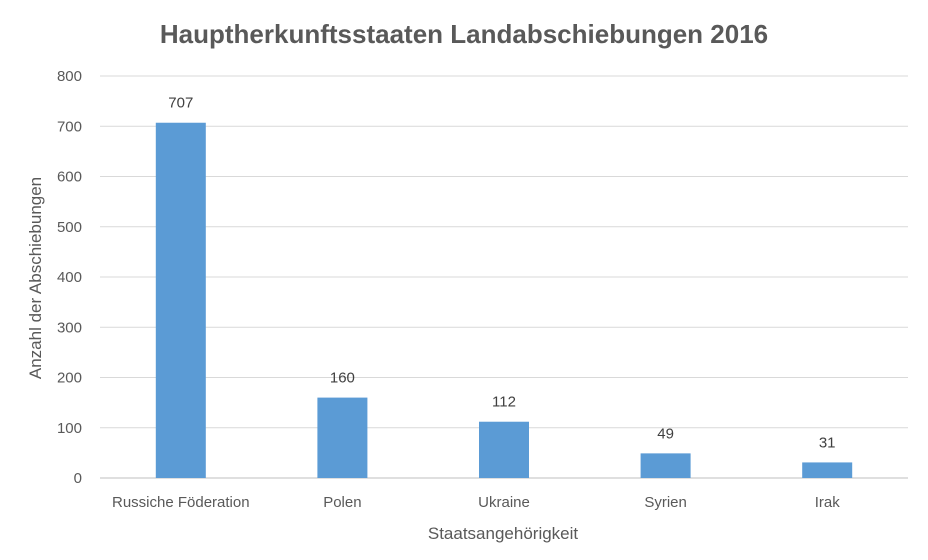  What do you see at coordinates (503, 533) in the screenshot?
I see `x-axis-label: Staatsangehörigkeit` at bounding box center [503, 533].